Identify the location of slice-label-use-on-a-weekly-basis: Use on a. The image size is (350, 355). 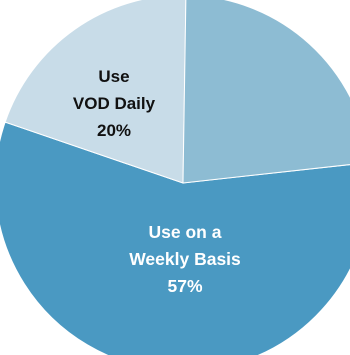
(185, 232).